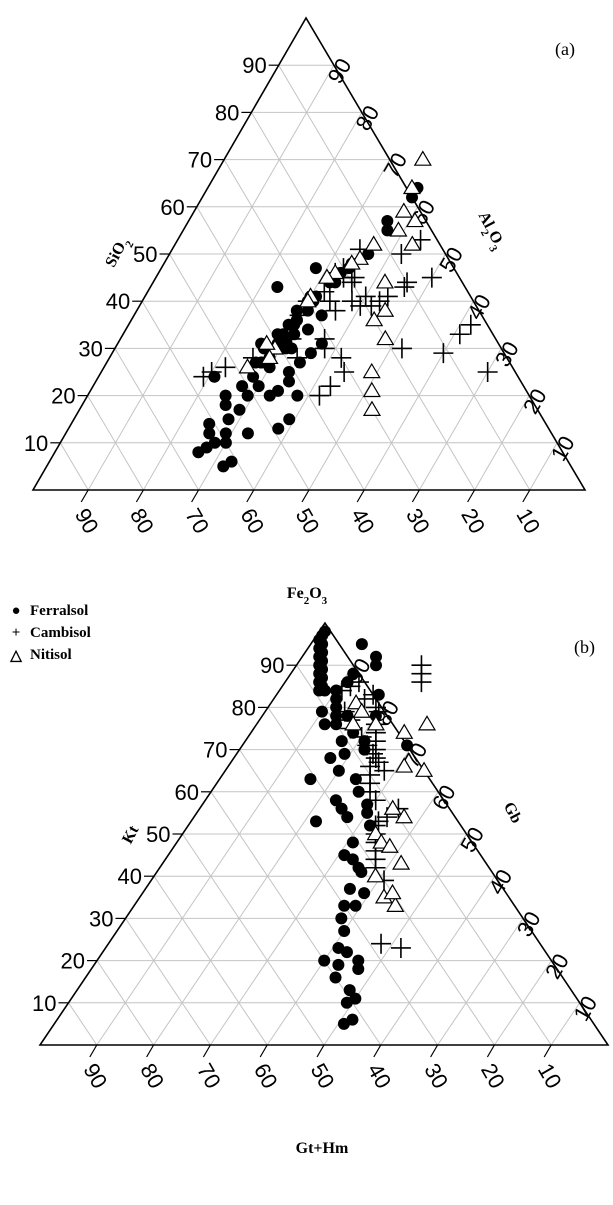 The height and width of the screenshot is (1205, 613). Describe the element at coordinates (444, 798) in the screenshot. I see `tick-label-right: 60` at that location.